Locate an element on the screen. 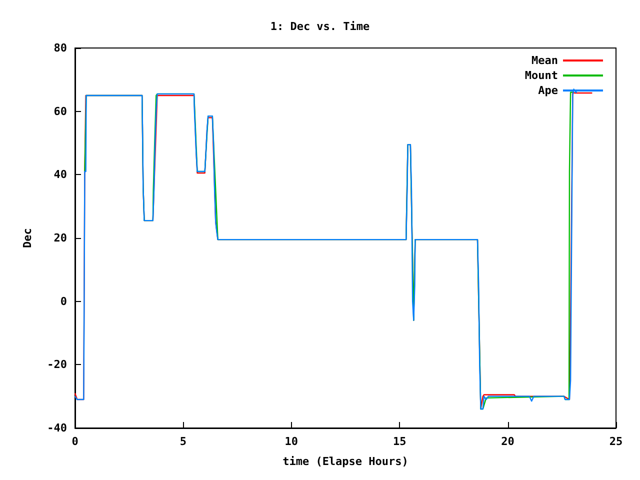 Image resolution: width=640 pixels, height=480 pixels. x-tick-label: 15 is located at coordinates (399, 441).